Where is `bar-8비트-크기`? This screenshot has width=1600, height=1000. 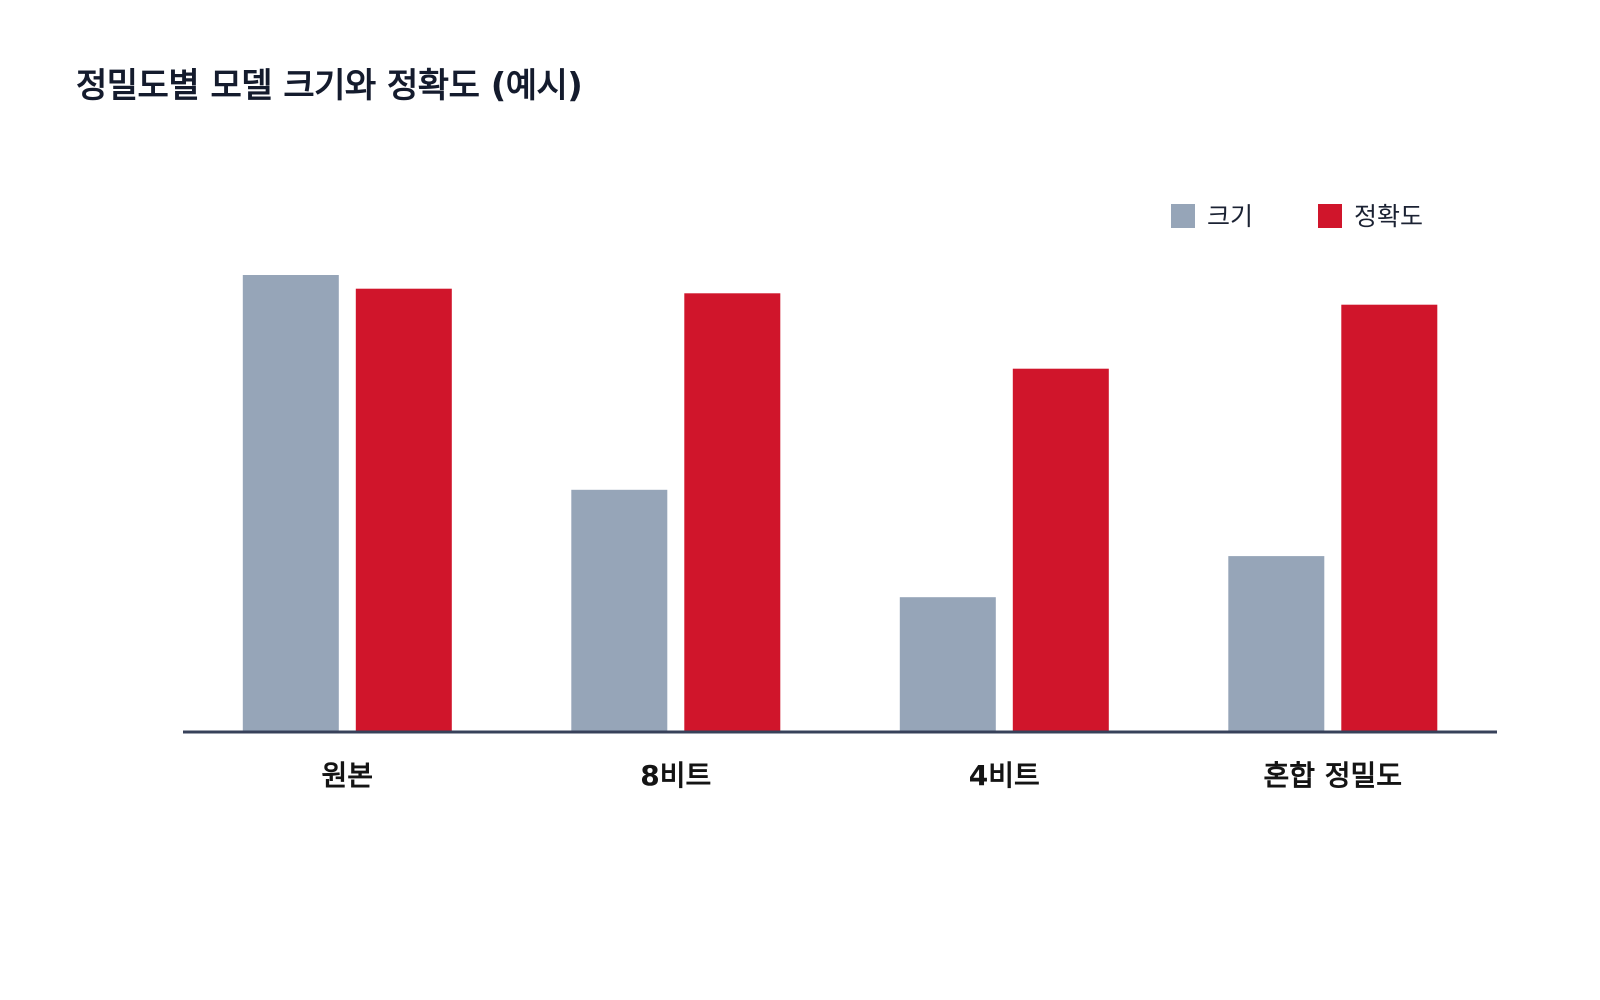
bar-8비트-크기 is located at coordinates (619, 610).